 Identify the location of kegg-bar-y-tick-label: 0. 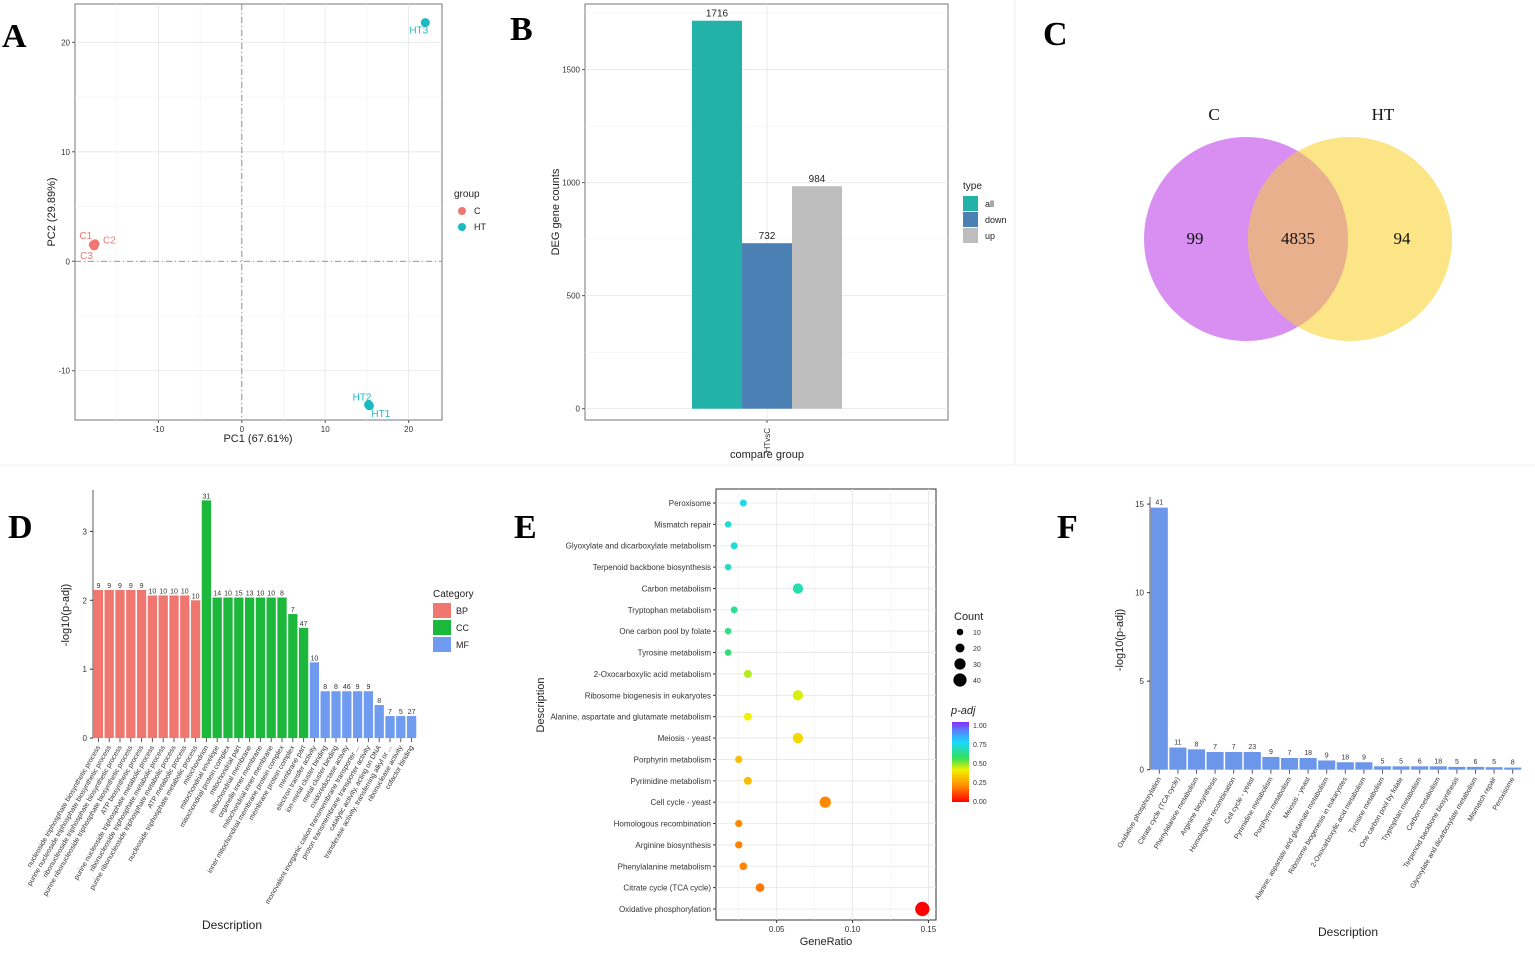
(1142, 770).